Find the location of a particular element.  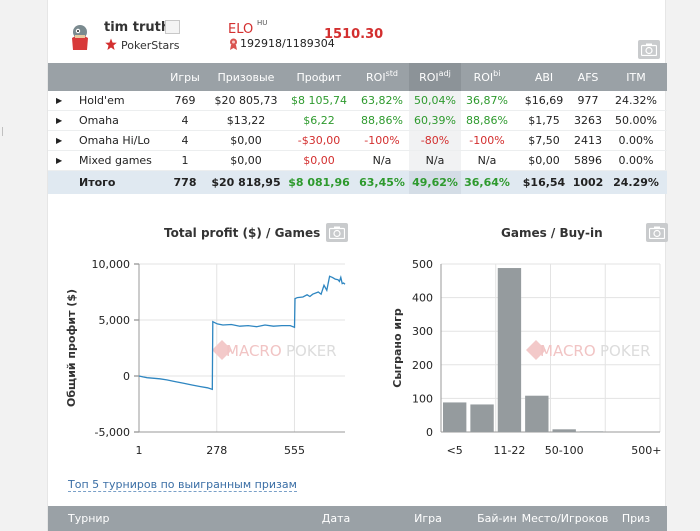

elo-value: 1510.30 is located at coordinates (354, 34).